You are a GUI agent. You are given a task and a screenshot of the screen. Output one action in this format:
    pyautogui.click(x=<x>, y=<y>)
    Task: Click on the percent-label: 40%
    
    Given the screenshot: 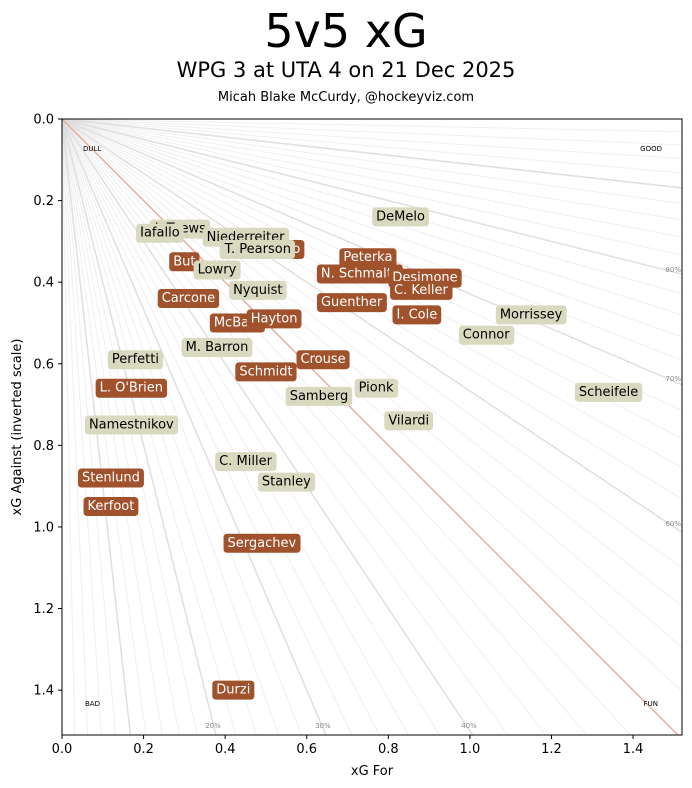 What is the action you would take?
    pyautogui.click(x=469, y=726)
    